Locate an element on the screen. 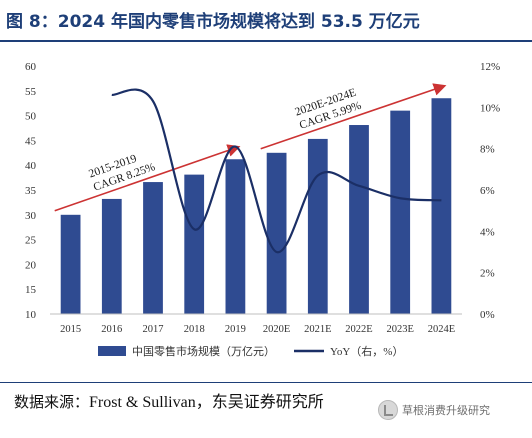  y-left-tick-label: 15 is located at coordinates (31, 290).